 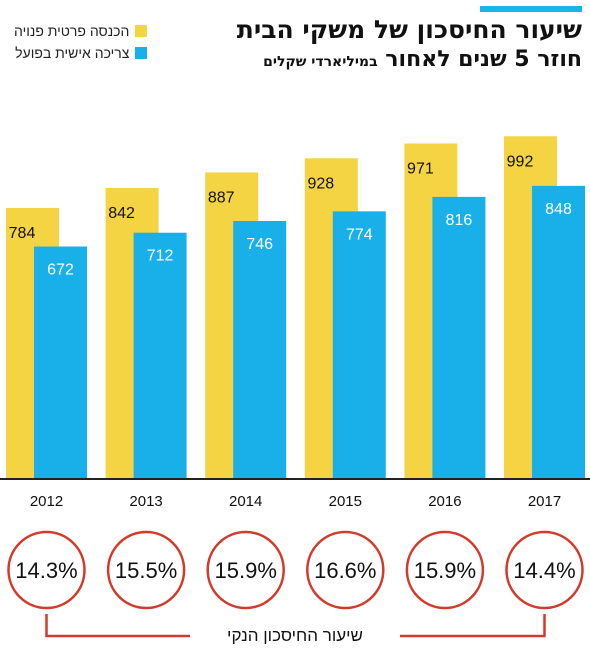 I want to click on data-label-consumption: 848, so click(x=558, y=209).